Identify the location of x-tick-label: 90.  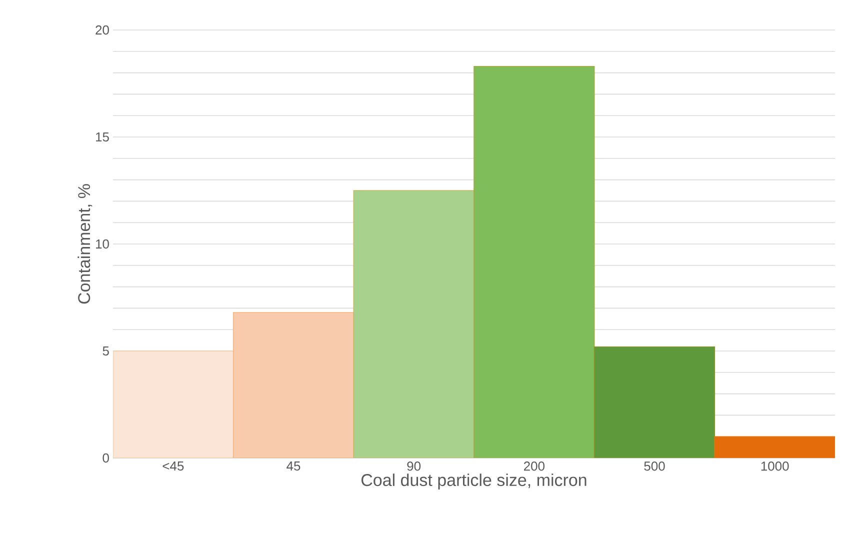
(414, 466).